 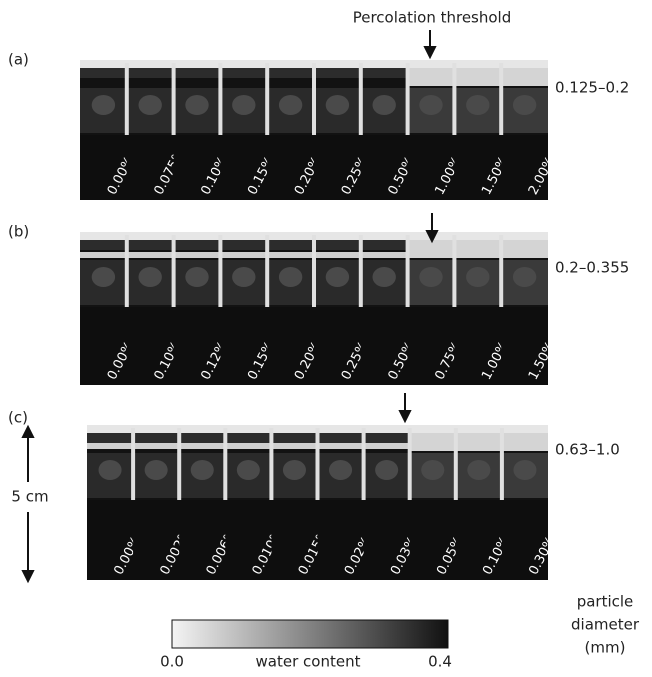 What do you see at coordinates (29, 497) in the screenshot?
I see `scale-label: 5 cm` at bounding box center [29, 497].